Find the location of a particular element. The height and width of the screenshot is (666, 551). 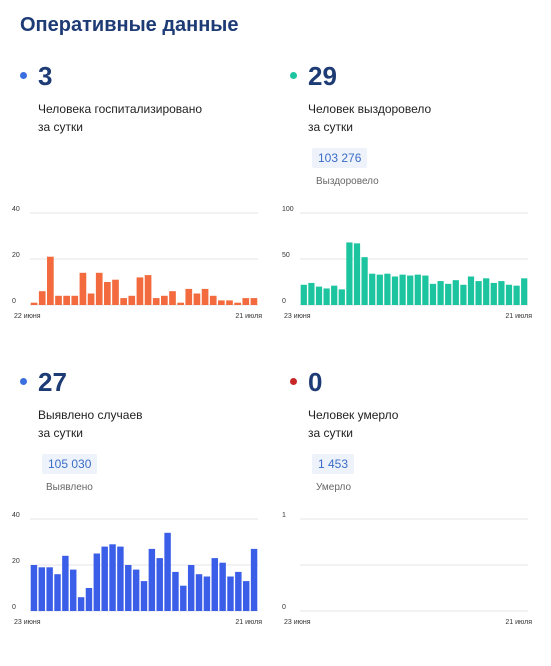

label-line1: Выявлено случаев is located at coordinates (90, 415).